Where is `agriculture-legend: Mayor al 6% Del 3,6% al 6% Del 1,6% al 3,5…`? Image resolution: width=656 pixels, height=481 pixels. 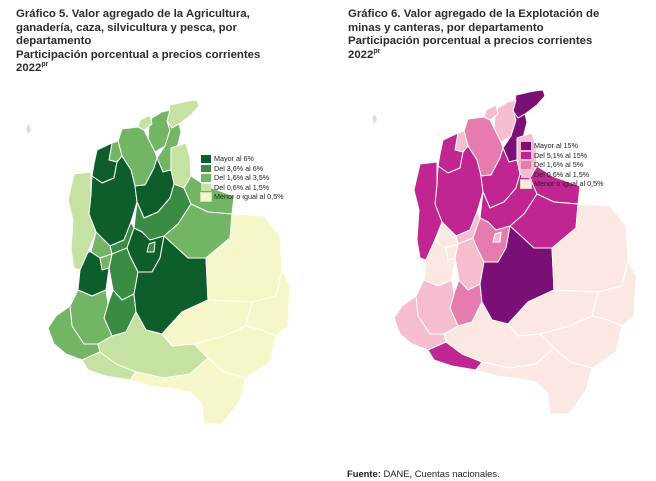
agriculture-legend: Mayor al 6% Del 3,6% al 6% Del 1,6% al 3,5… is located at coordinates (242, 178).